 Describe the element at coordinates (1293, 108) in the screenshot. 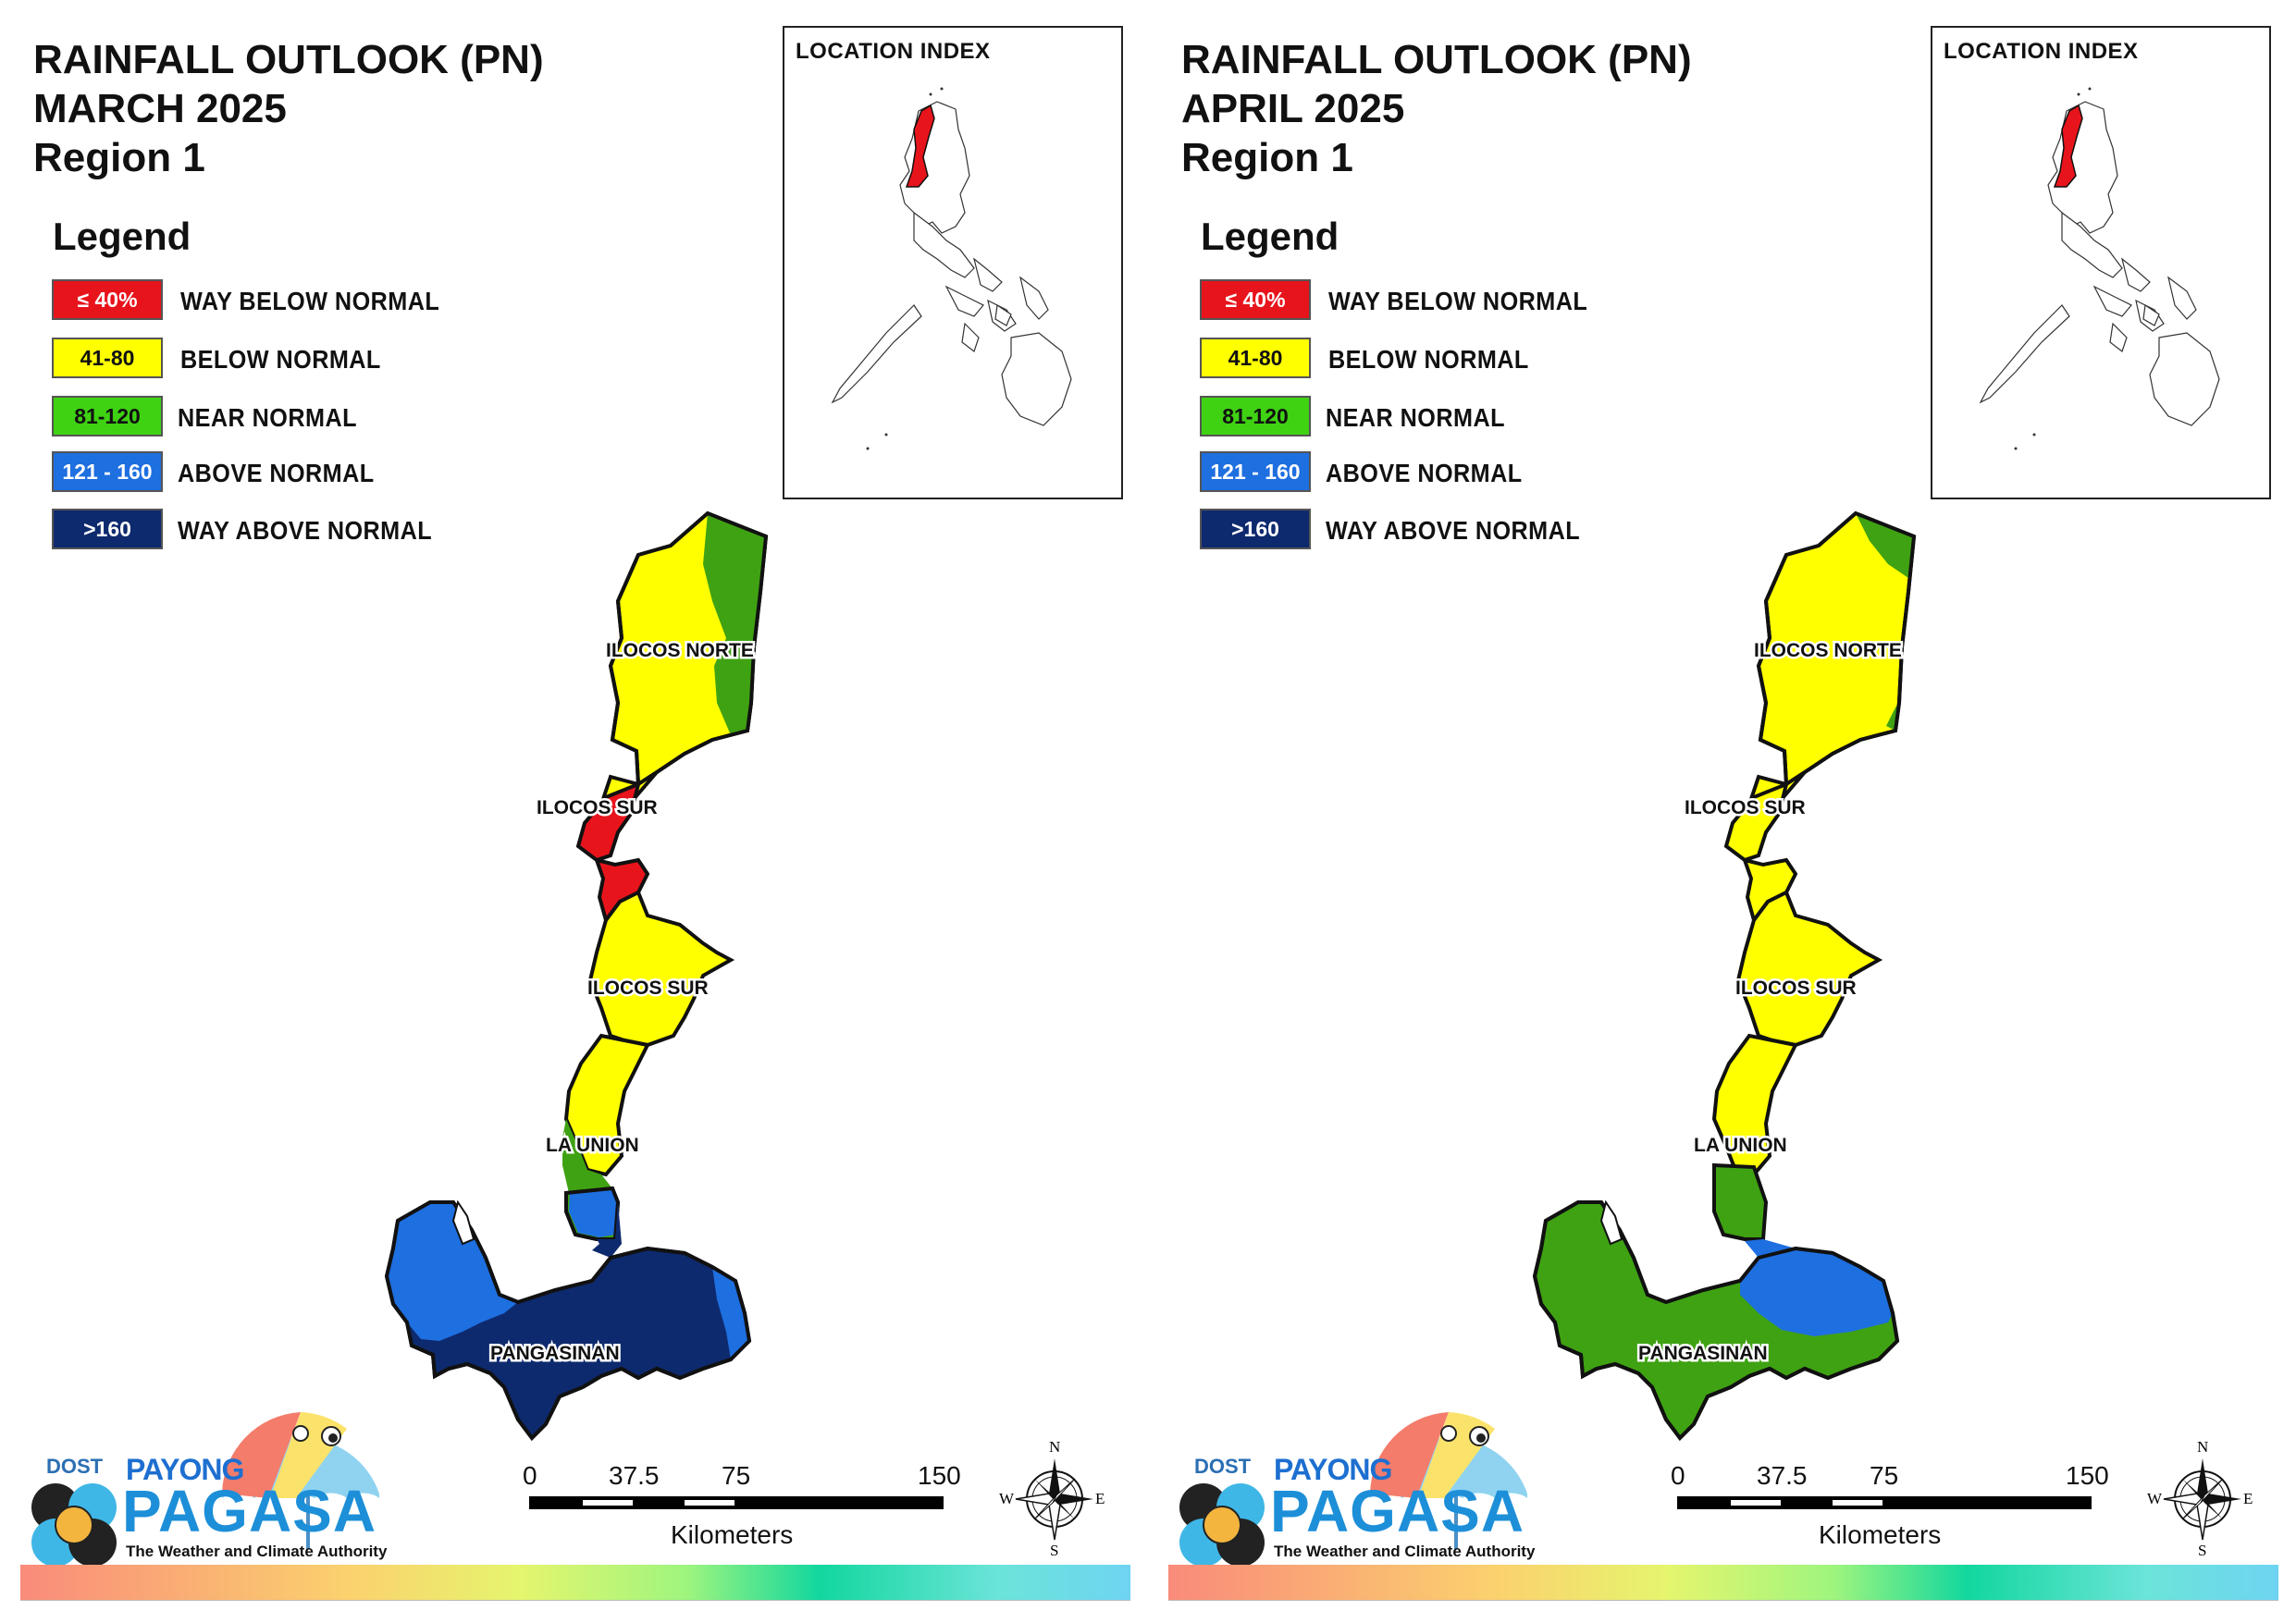

I see `title-line-2: APRIL 2025` at that location.